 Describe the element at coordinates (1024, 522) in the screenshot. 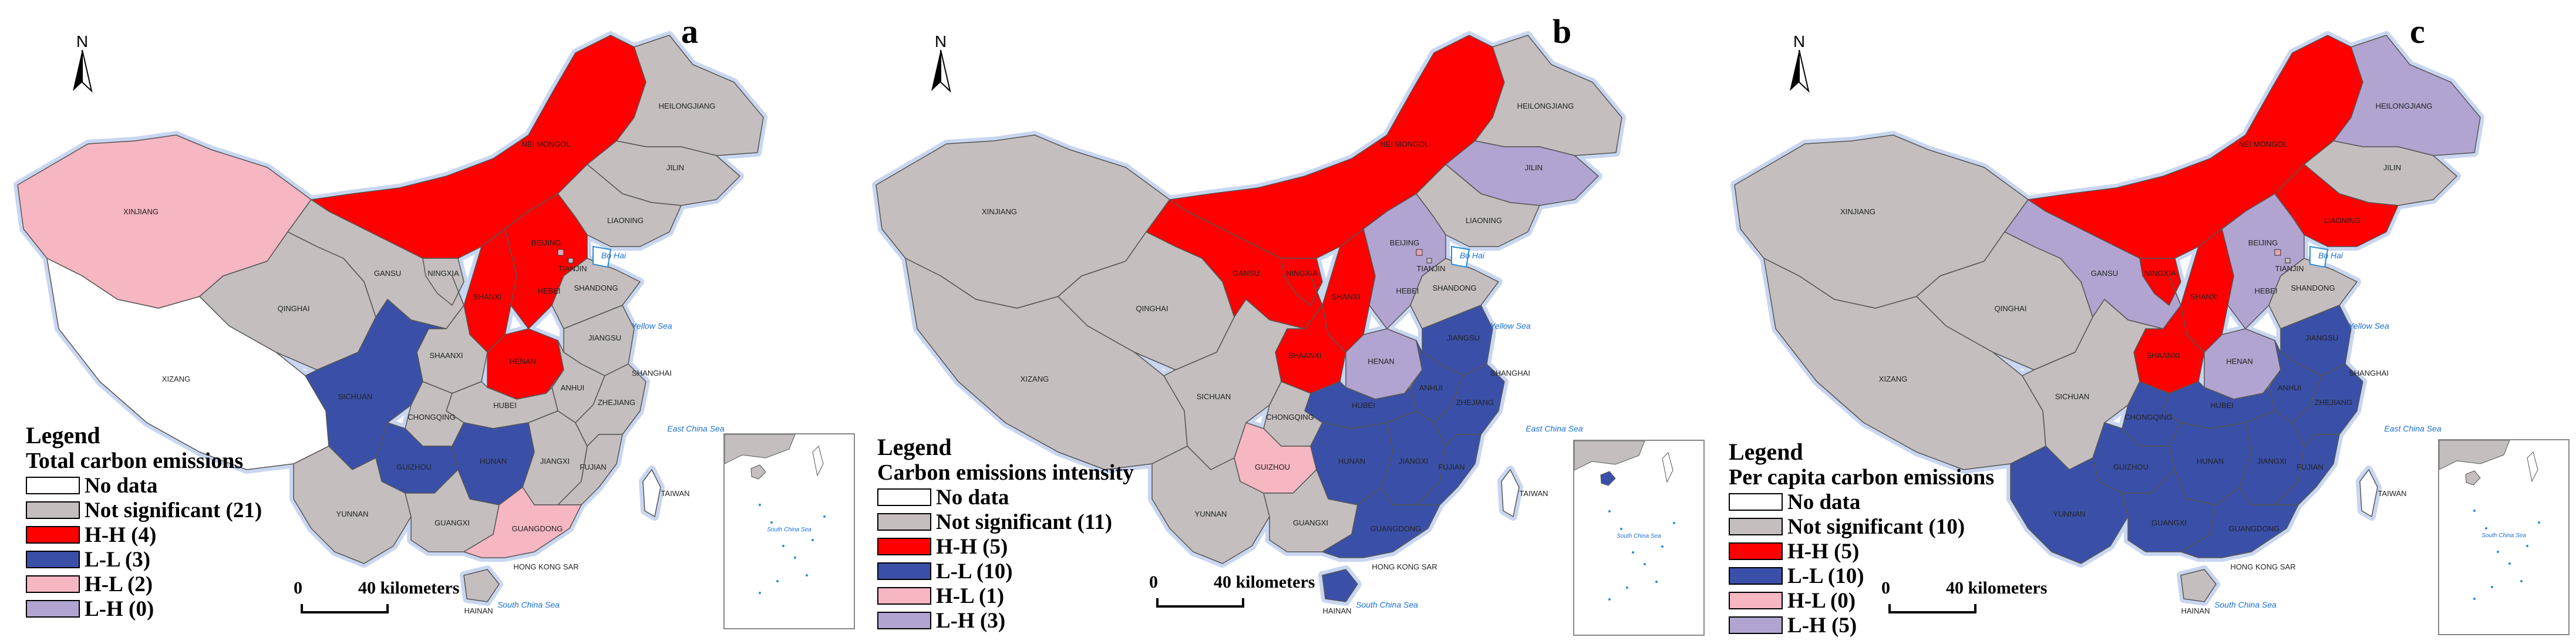

I see `legend-label: Not significant (11)` at that location.